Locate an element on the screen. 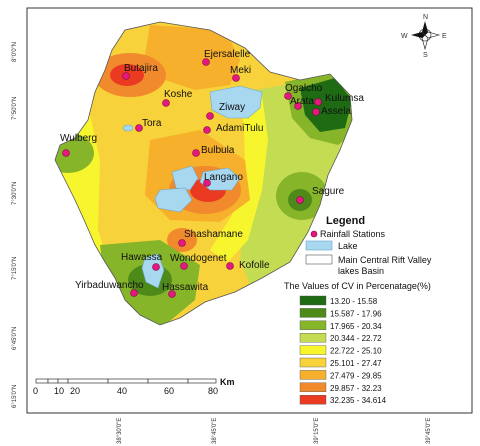 This screenshot has height=446, width=480. compass-e: E is located at coordinates (444, 36).